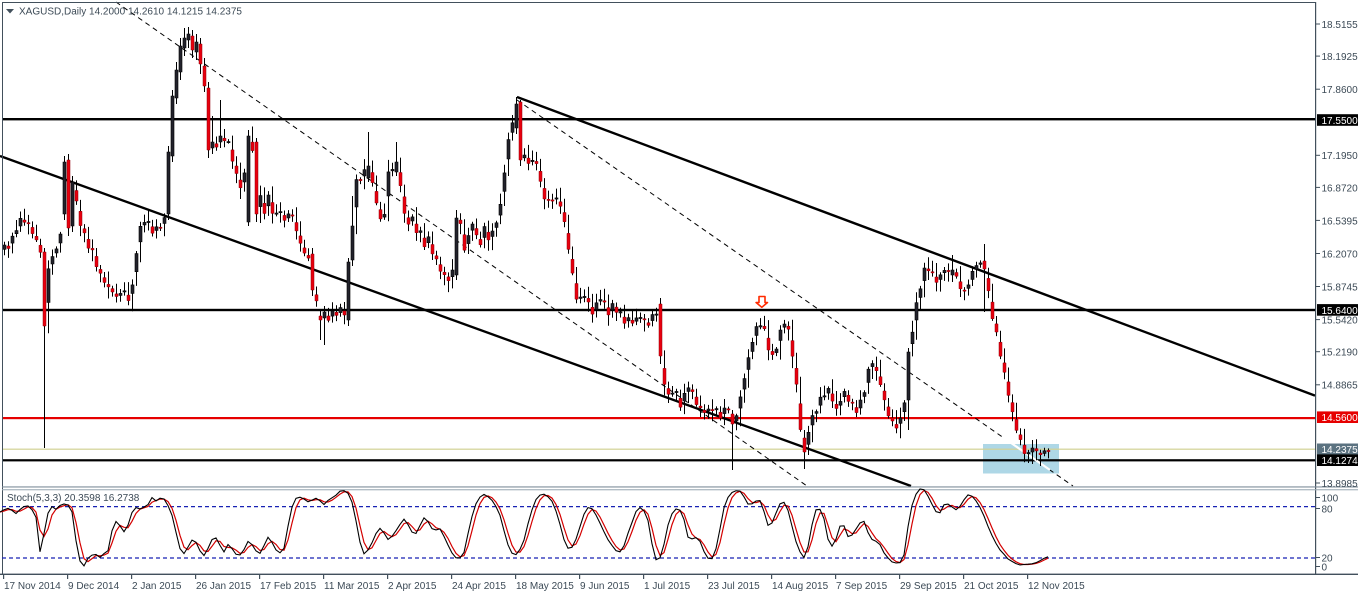  What do you see at coordinates (1340, 461) in the screenshot?
I see `svg-text: 14.1274` at bounding box center [1340, 461].